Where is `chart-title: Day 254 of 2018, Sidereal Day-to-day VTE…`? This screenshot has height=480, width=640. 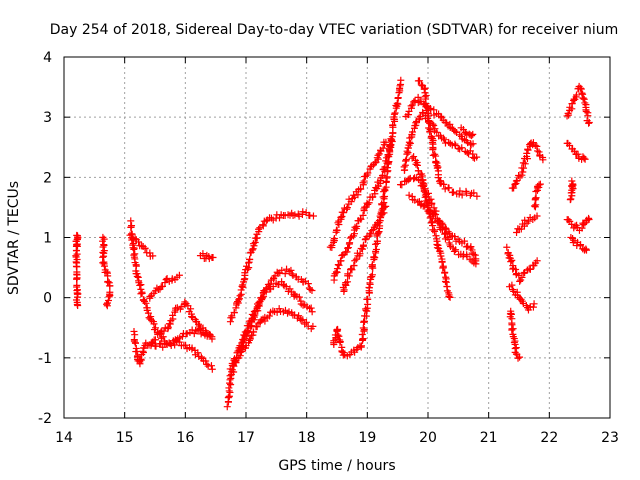 chart-title: Day 254 of 2018, Sidereal Day-to-day VTE… is located at coordinates (334, 30).